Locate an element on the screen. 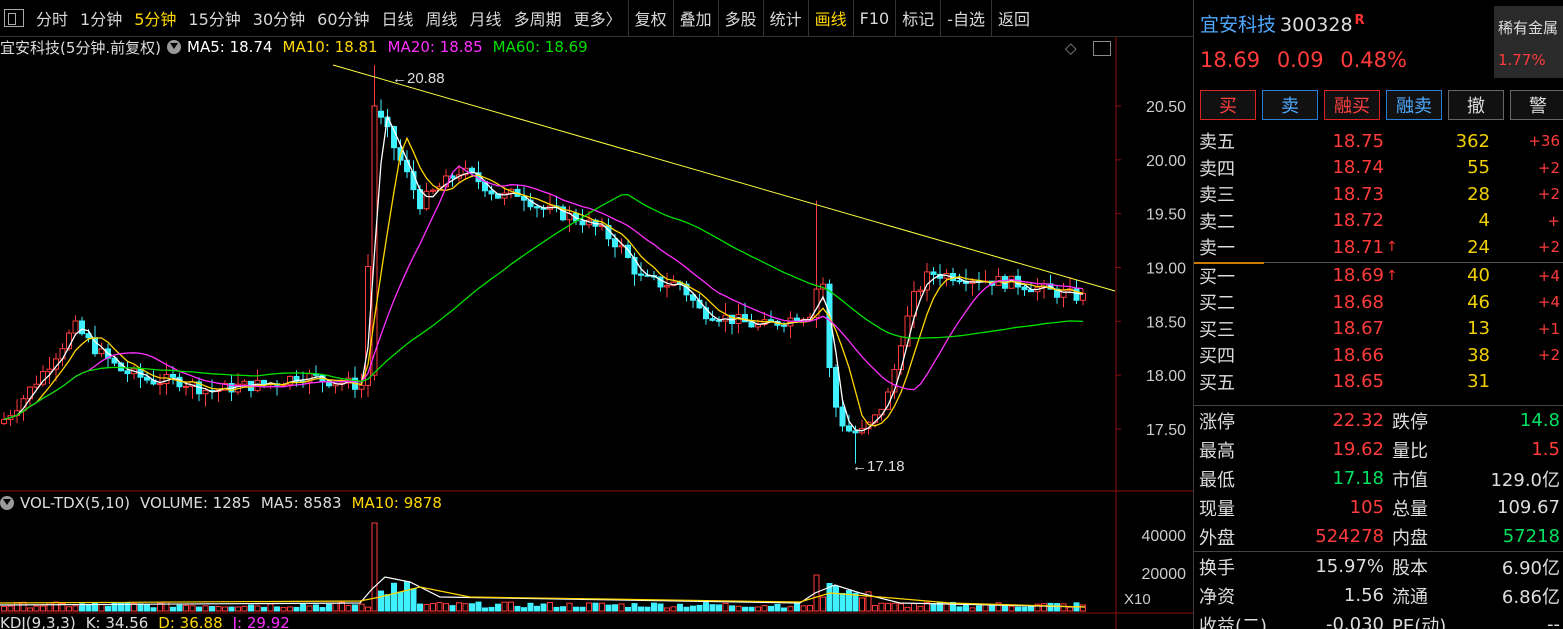 The width and height of the screenshot is (1563, 629). legend-item: KDJ(9,3,3) is located at coordinates (38, 621).